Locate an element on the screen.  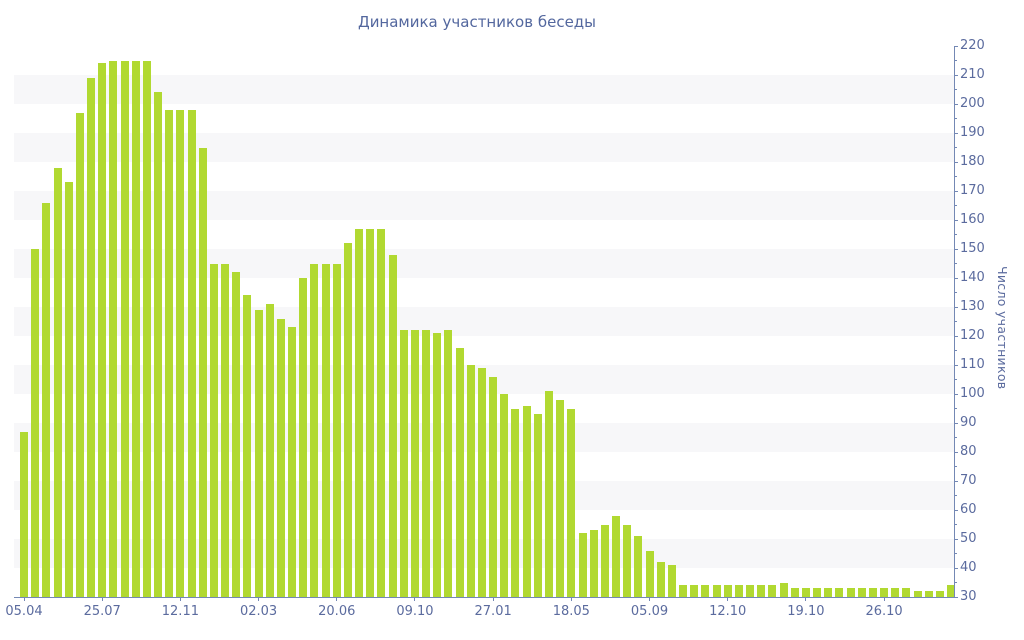
chart-title: Динамика участников беседы is located at coordinates (477, 22).